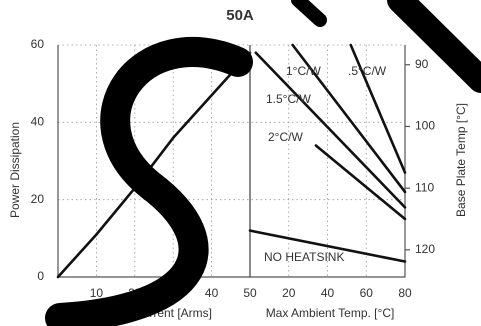  I want to click on series-label: NO HEATSINK, so click(304, 257).